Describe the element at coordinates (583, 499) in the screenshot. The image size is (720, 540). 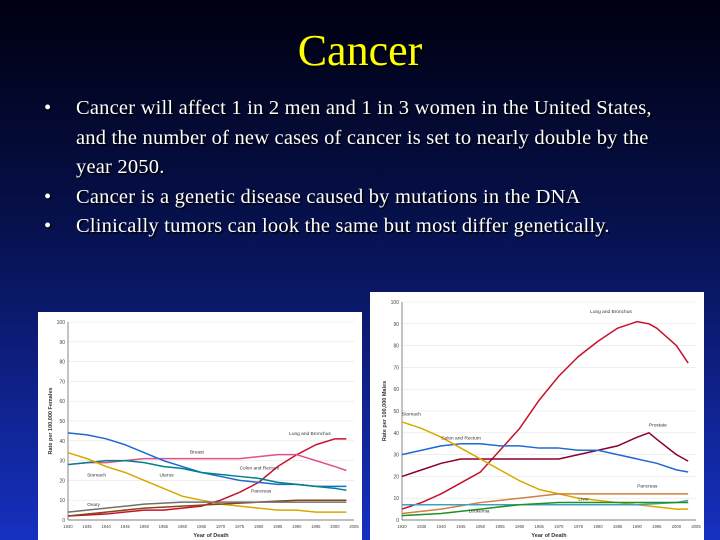
I see `series-label: Liver` at that location.